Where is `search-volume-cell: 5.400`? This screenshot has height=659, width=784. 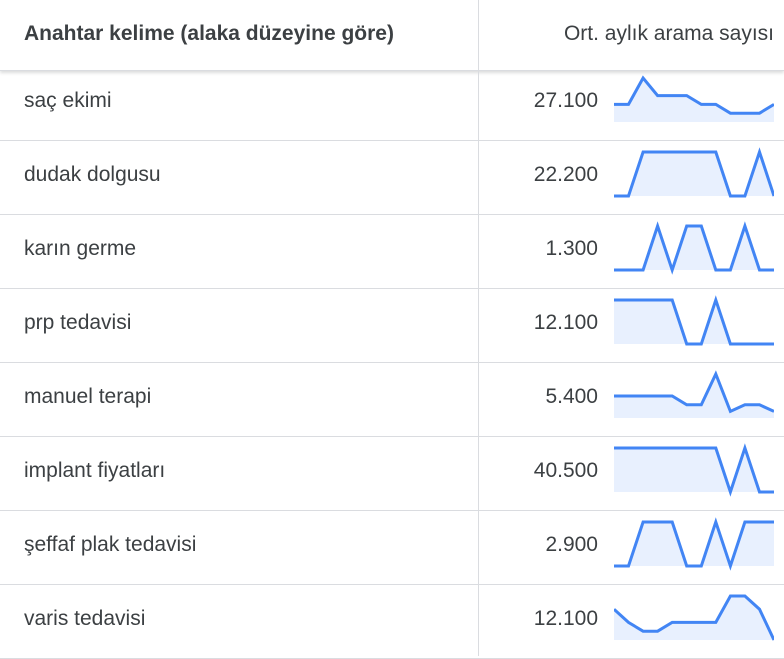 search-volume-cell: 5.400 is located at coordinates (571, 396).